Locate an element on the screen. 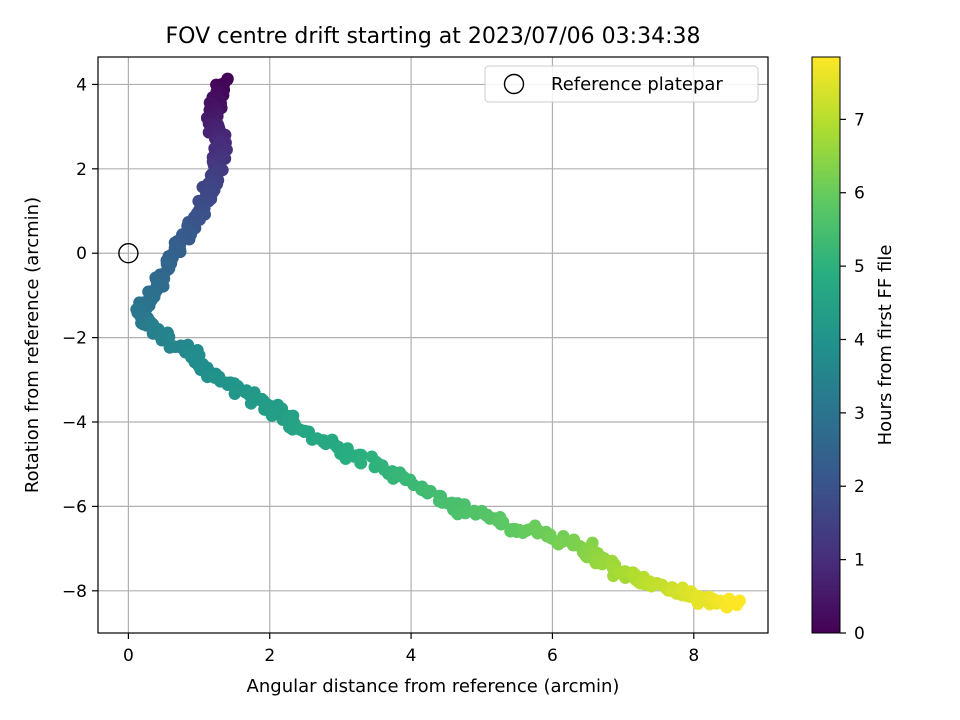  colorbar-tick-label: 1 is located at coordinates (859, 561).